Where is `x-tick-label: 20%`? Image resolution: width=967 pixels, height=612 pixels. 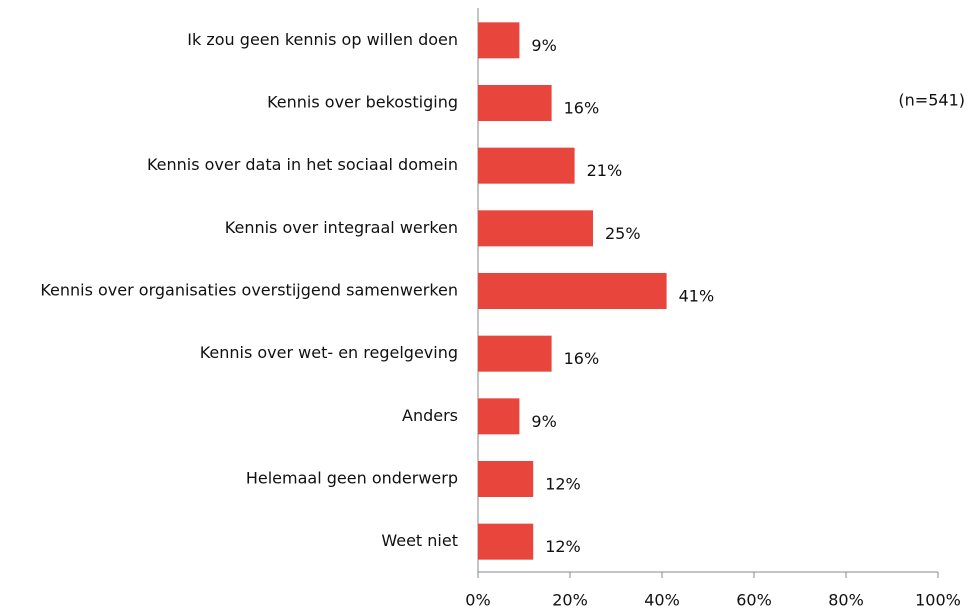 x-tick-label: 20% is located at coordinates (570, 600).